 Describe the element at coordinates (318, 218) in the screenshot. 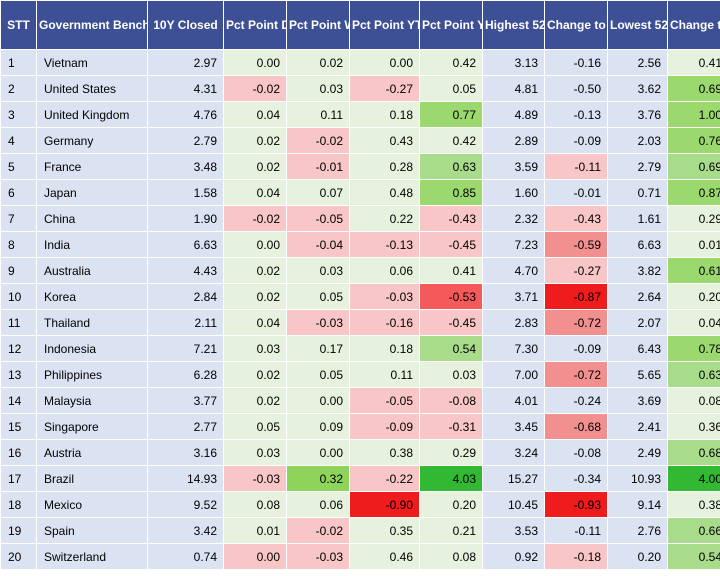

I see `pct-ww-cell: -0.05` at that location.